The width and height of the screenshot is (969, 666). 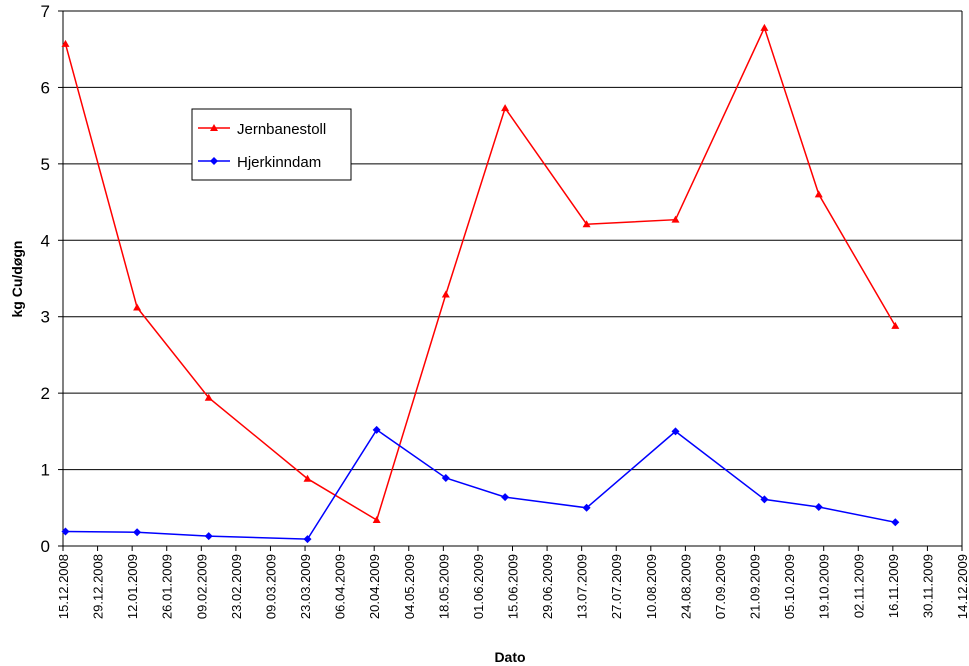 I want to click on y-tick-label: 6, so click(x=45, y=87).